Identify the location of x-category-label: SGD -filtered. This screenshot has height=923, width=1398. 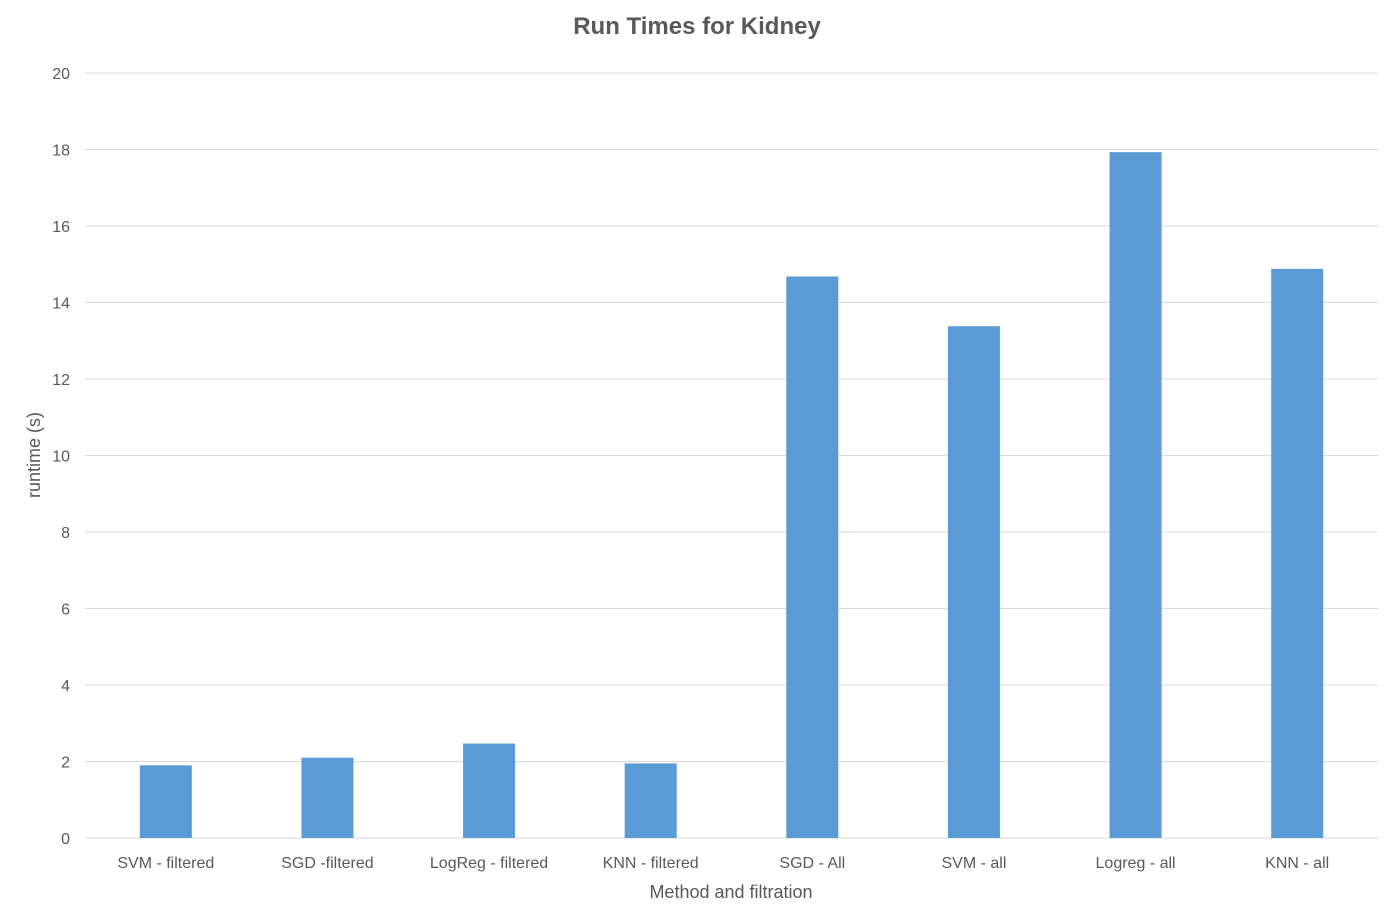
(327, 863).